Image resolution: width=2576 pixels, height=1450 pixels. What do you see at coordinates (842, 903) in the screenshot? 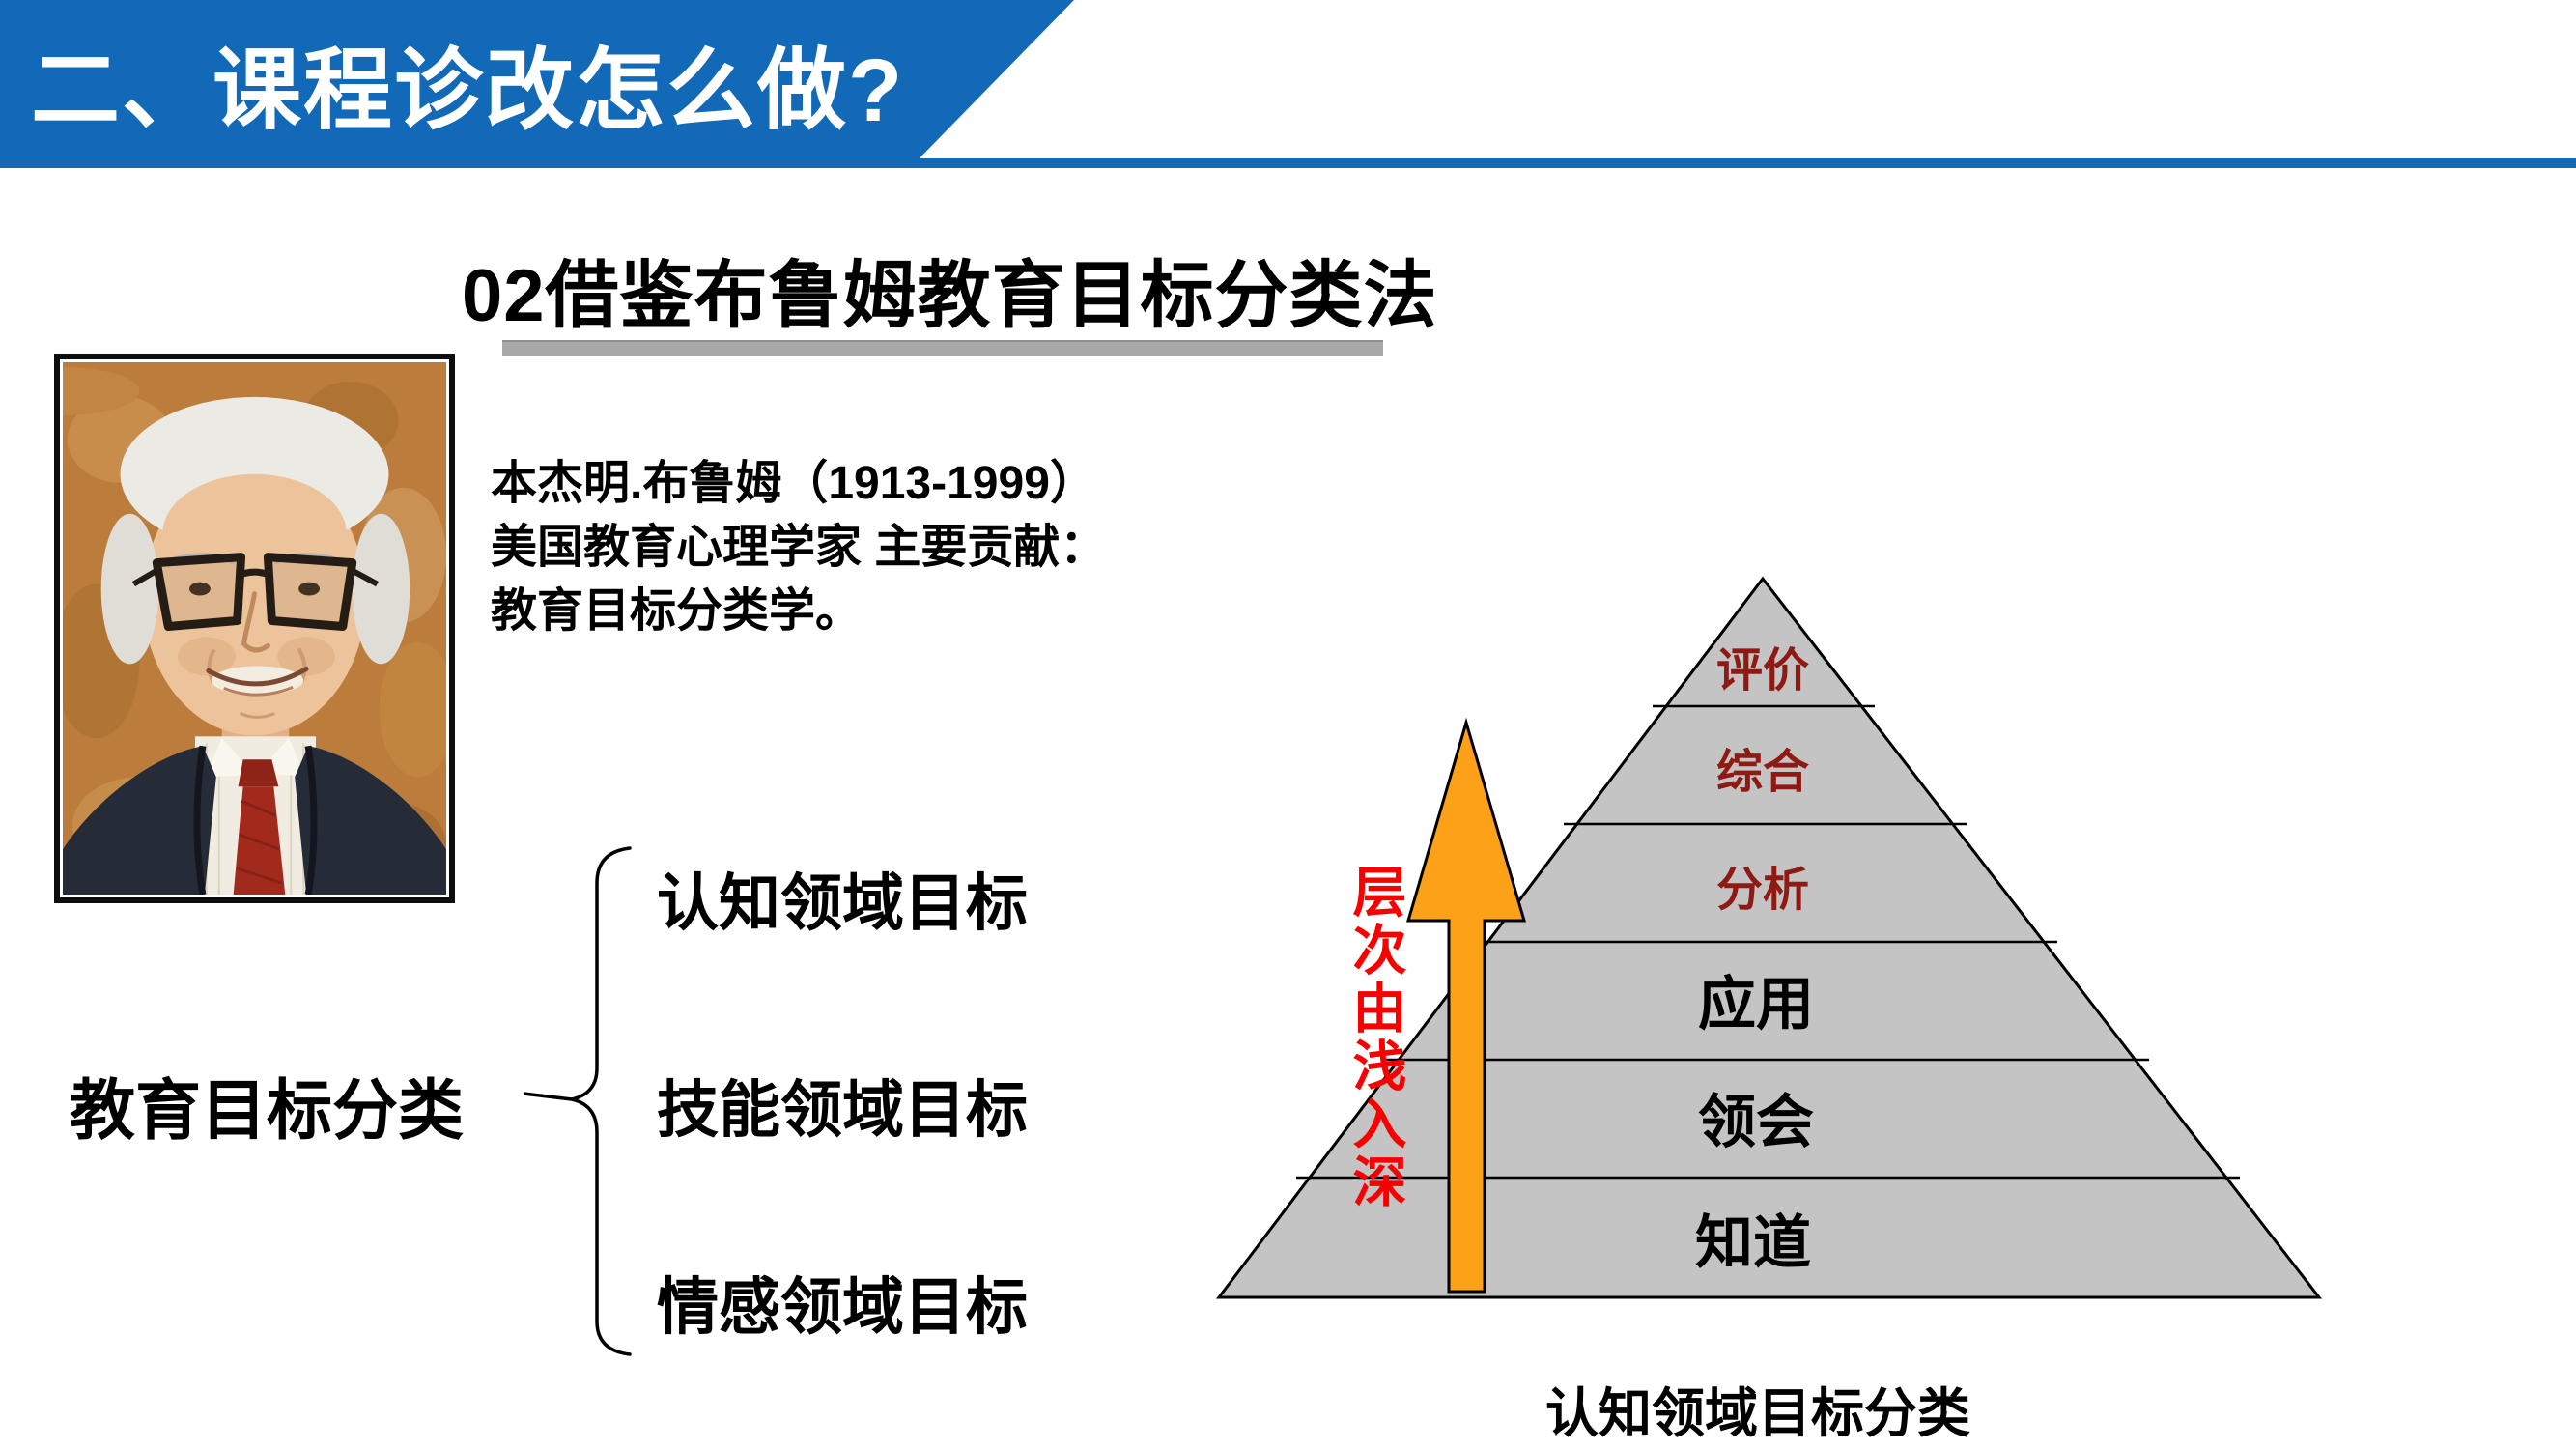
I see `branch-cognitive-domain: 认知领域目标` at bounding box center [842, 903].